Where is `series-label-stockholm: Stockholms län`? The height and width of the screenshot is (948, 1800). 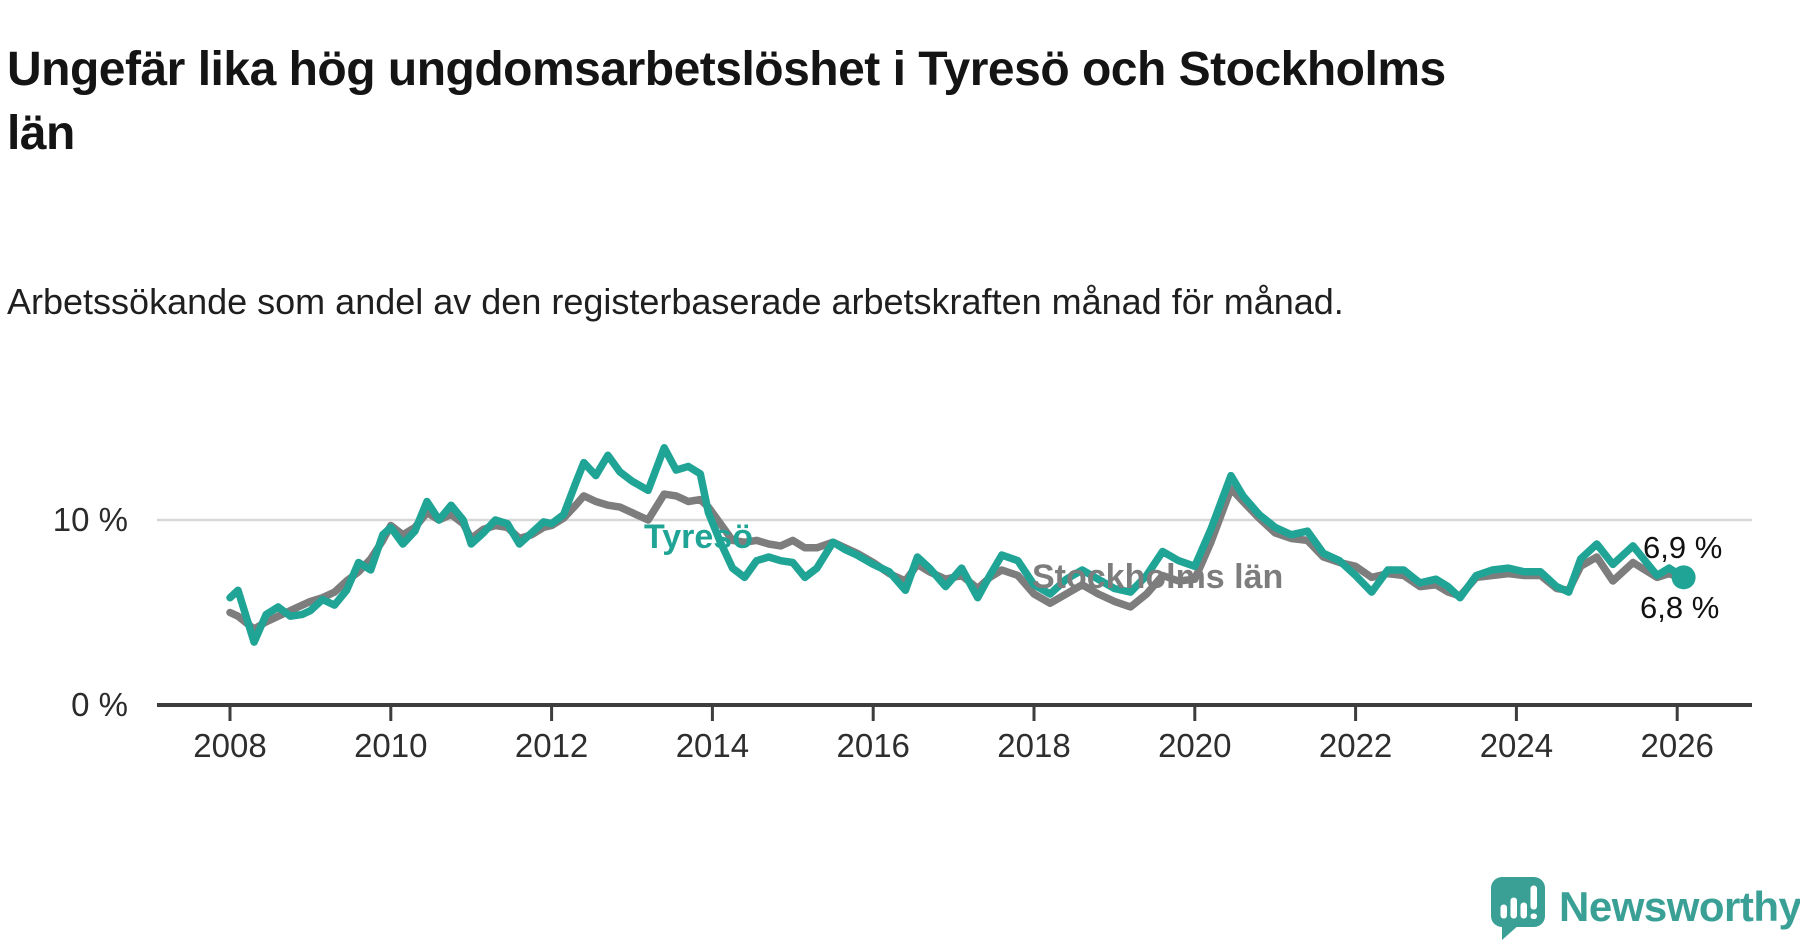 series-label-stockholm: Stockholms län is located at coordinates (1158, 577).